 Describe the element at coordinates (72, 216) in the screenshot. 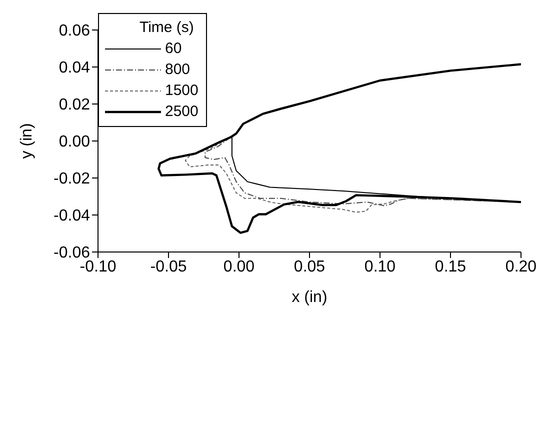

I see `y-tick-label: -0.04` at that location.